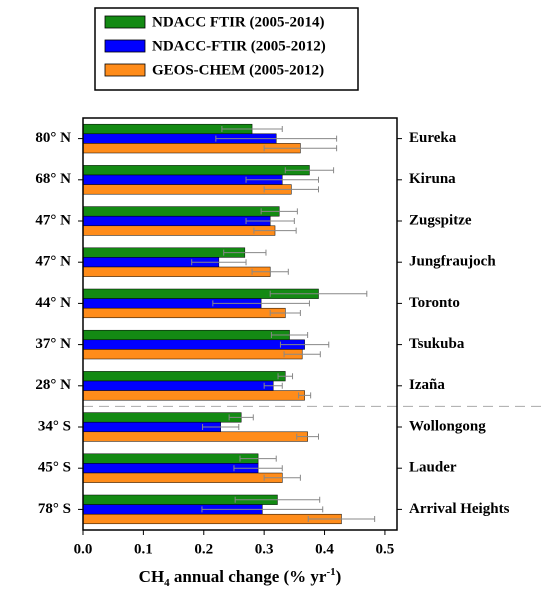 This screenshot has height=597, width=543. I want to click on x-label-sub: 4, so click(167, 583).